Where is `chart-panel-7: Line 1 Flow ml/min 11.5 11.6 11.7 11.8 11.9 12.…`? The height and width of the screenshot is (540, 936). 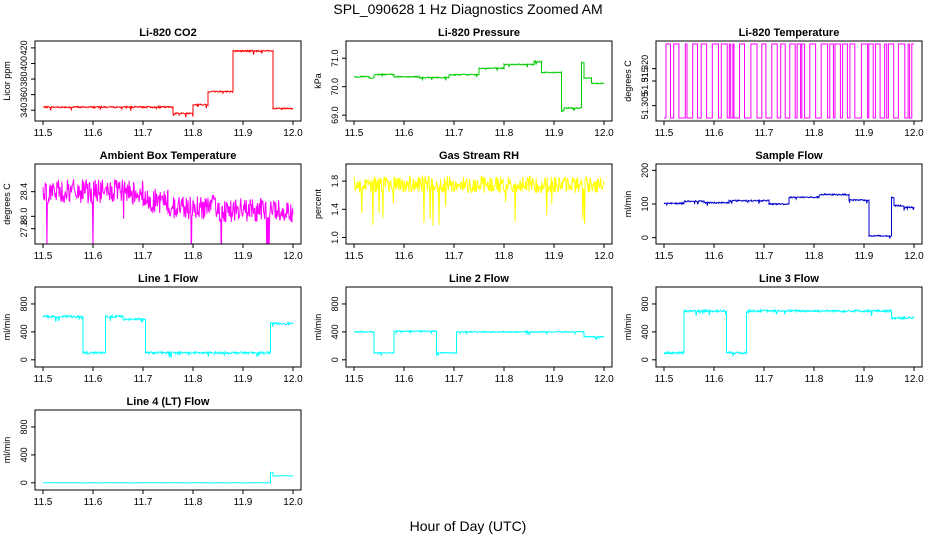
chart-panel-7: Line 1 Flow ml/min 11.5 11.6 11.7 11.8 11.9 12.… is located at coordinates (152, 329).